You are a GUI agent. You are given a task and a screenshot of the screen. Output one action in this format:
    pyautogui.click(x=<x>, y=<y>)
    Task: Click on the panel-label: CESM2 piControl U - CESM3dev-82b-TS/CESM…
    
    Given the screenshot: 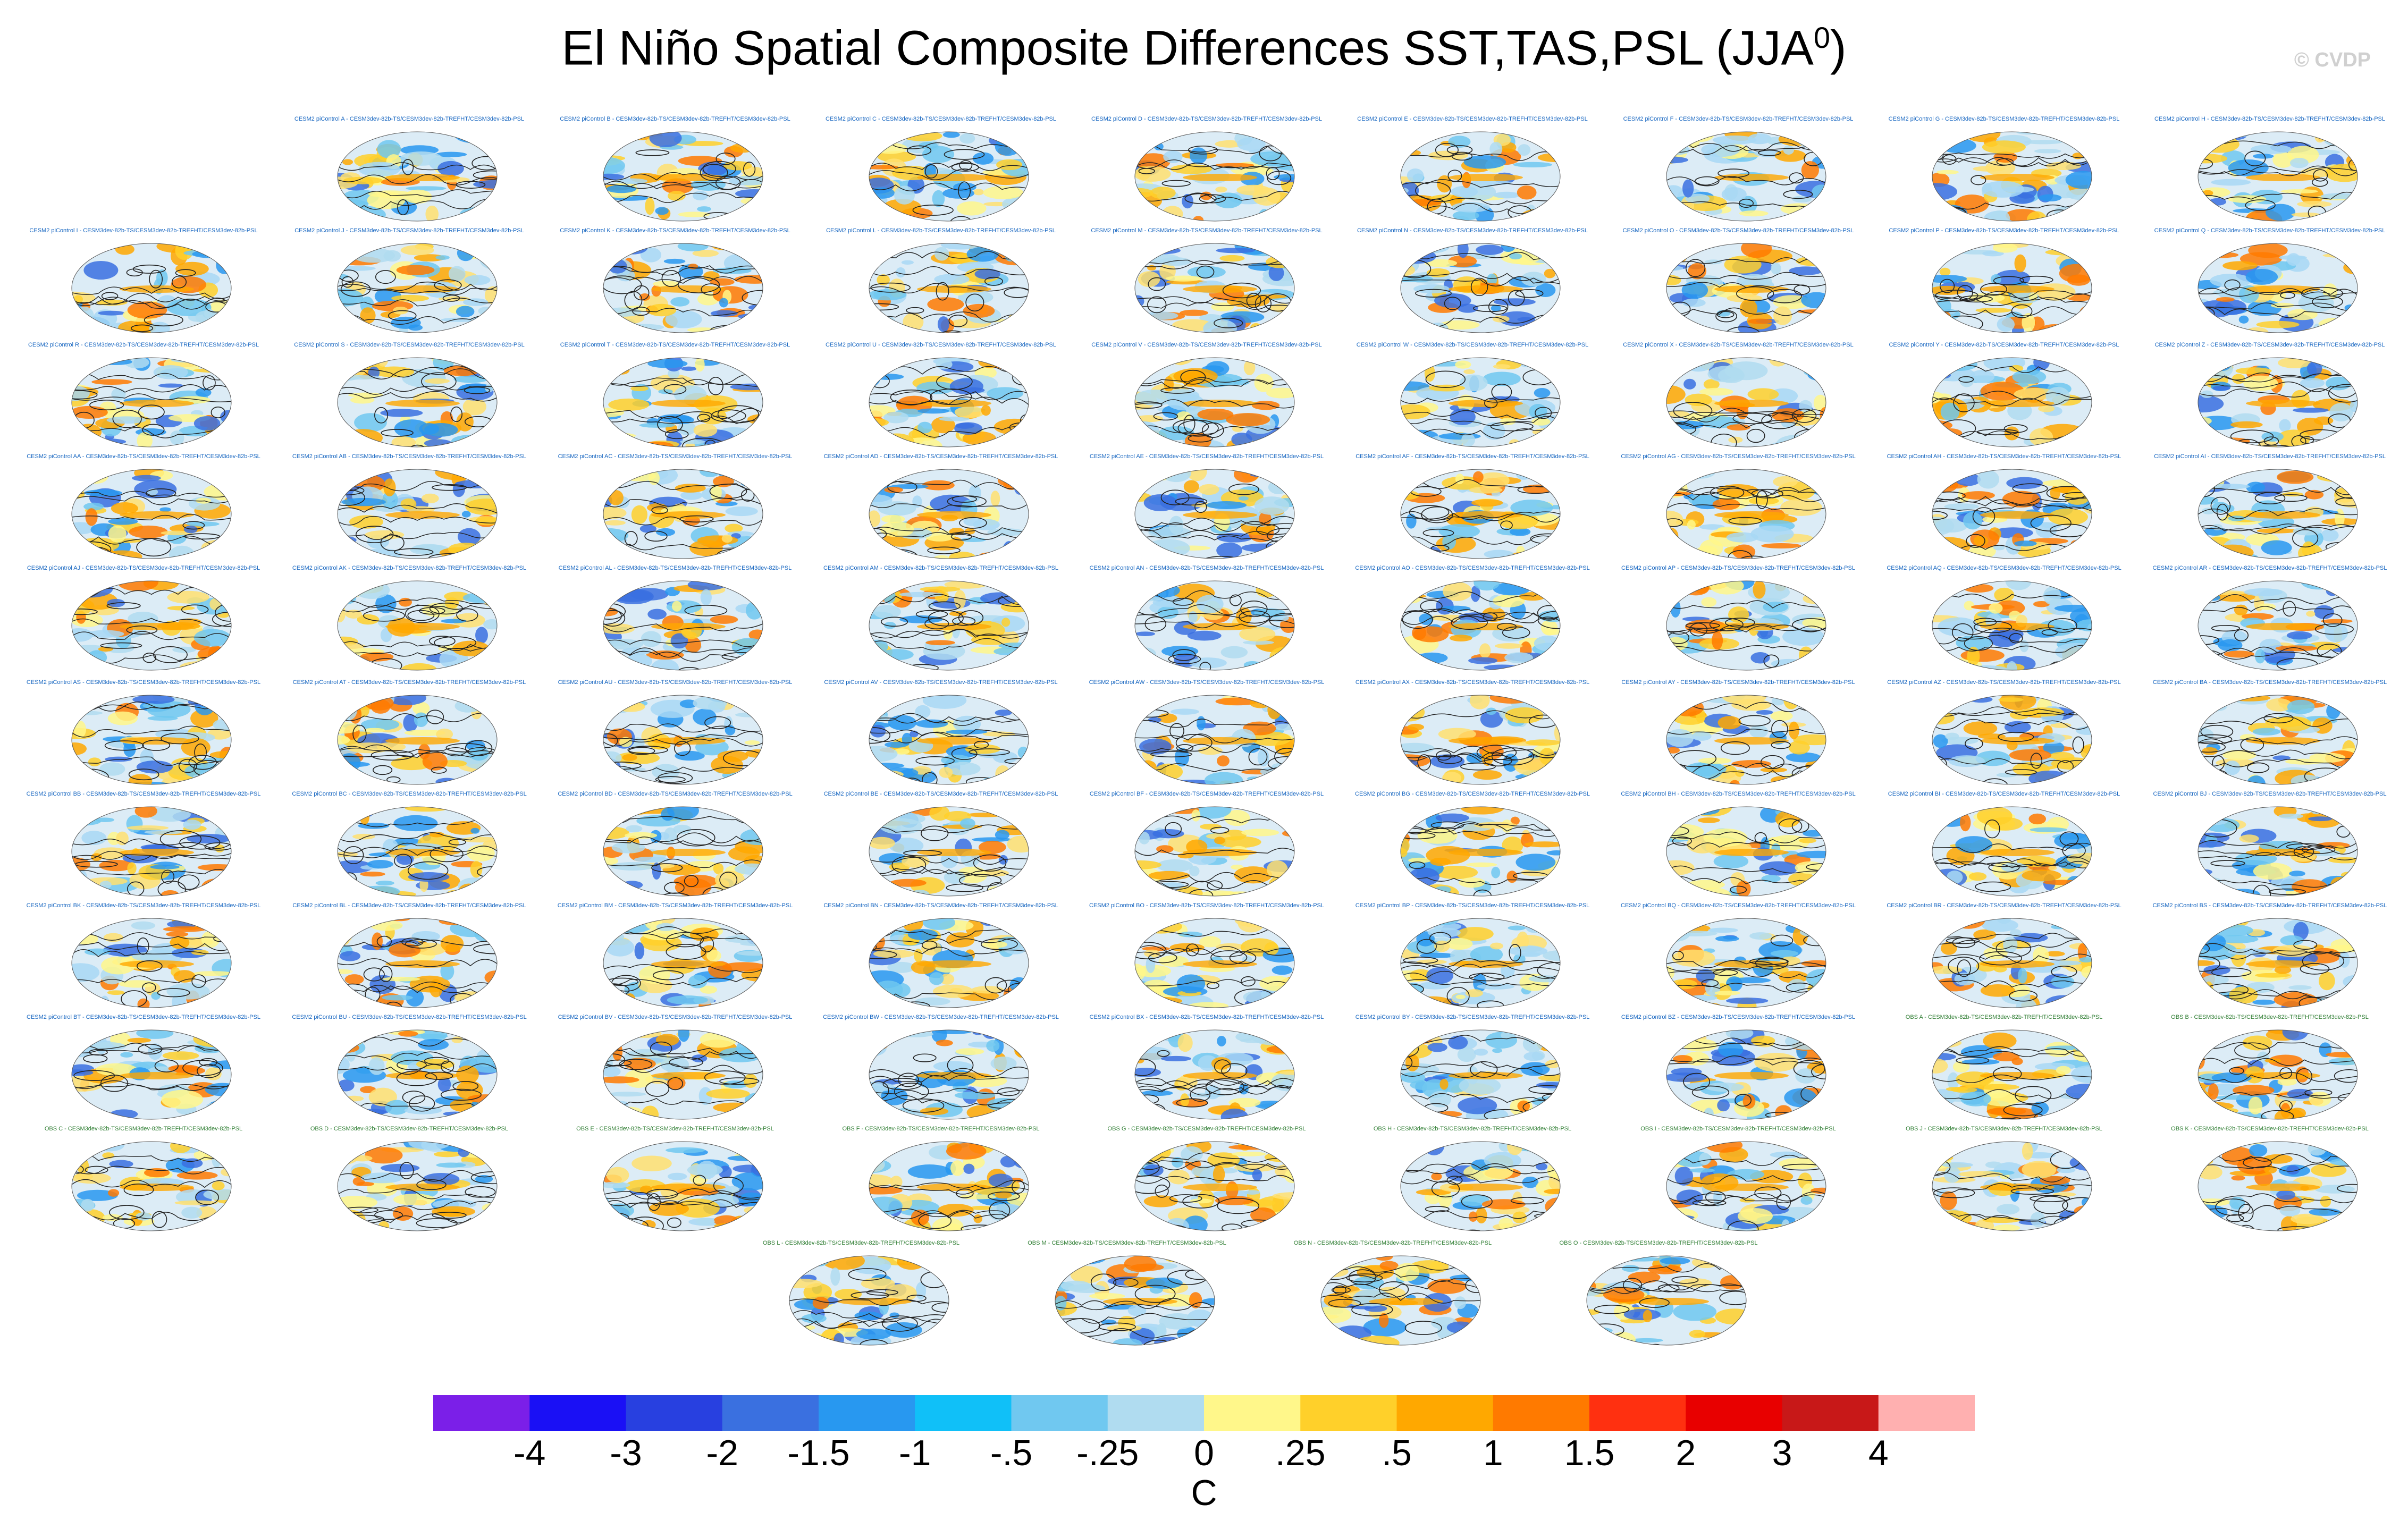 What is the action you would take?
    pyautogui.click(x=941, y=345)
    